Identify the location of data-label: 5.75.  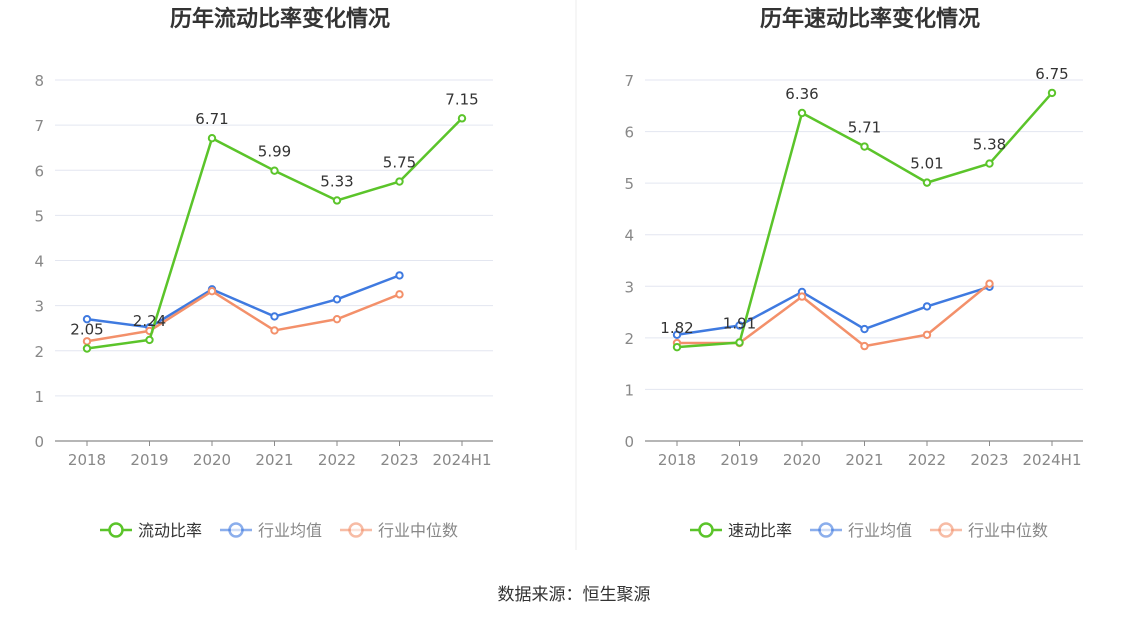
(399, 163).